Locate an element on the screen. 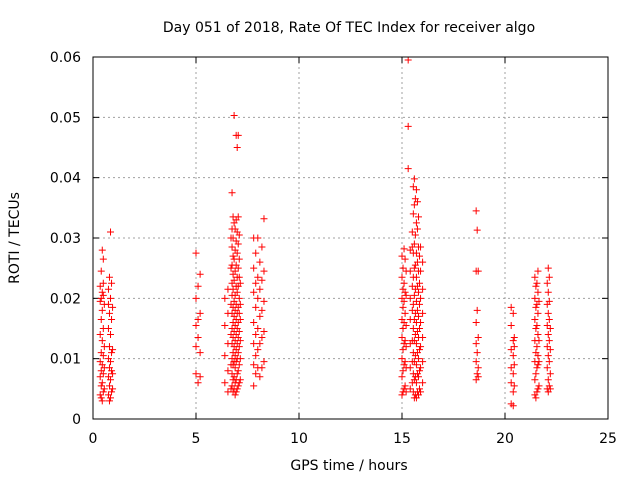  y-tick-label: 0.02 is located at coordinates (65, 299).